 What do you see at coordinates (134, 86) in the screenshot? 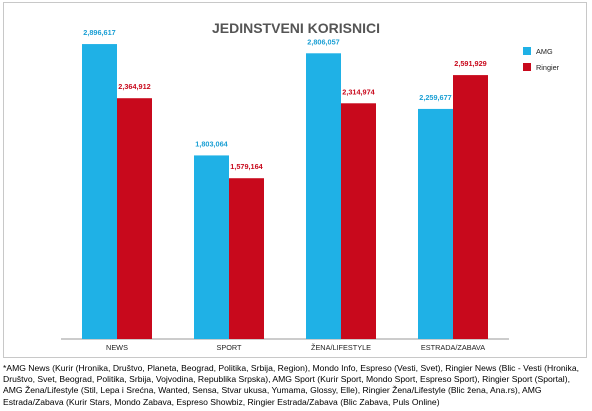
I see `data-label: 2,364,912` at bounding box center [134, 86].